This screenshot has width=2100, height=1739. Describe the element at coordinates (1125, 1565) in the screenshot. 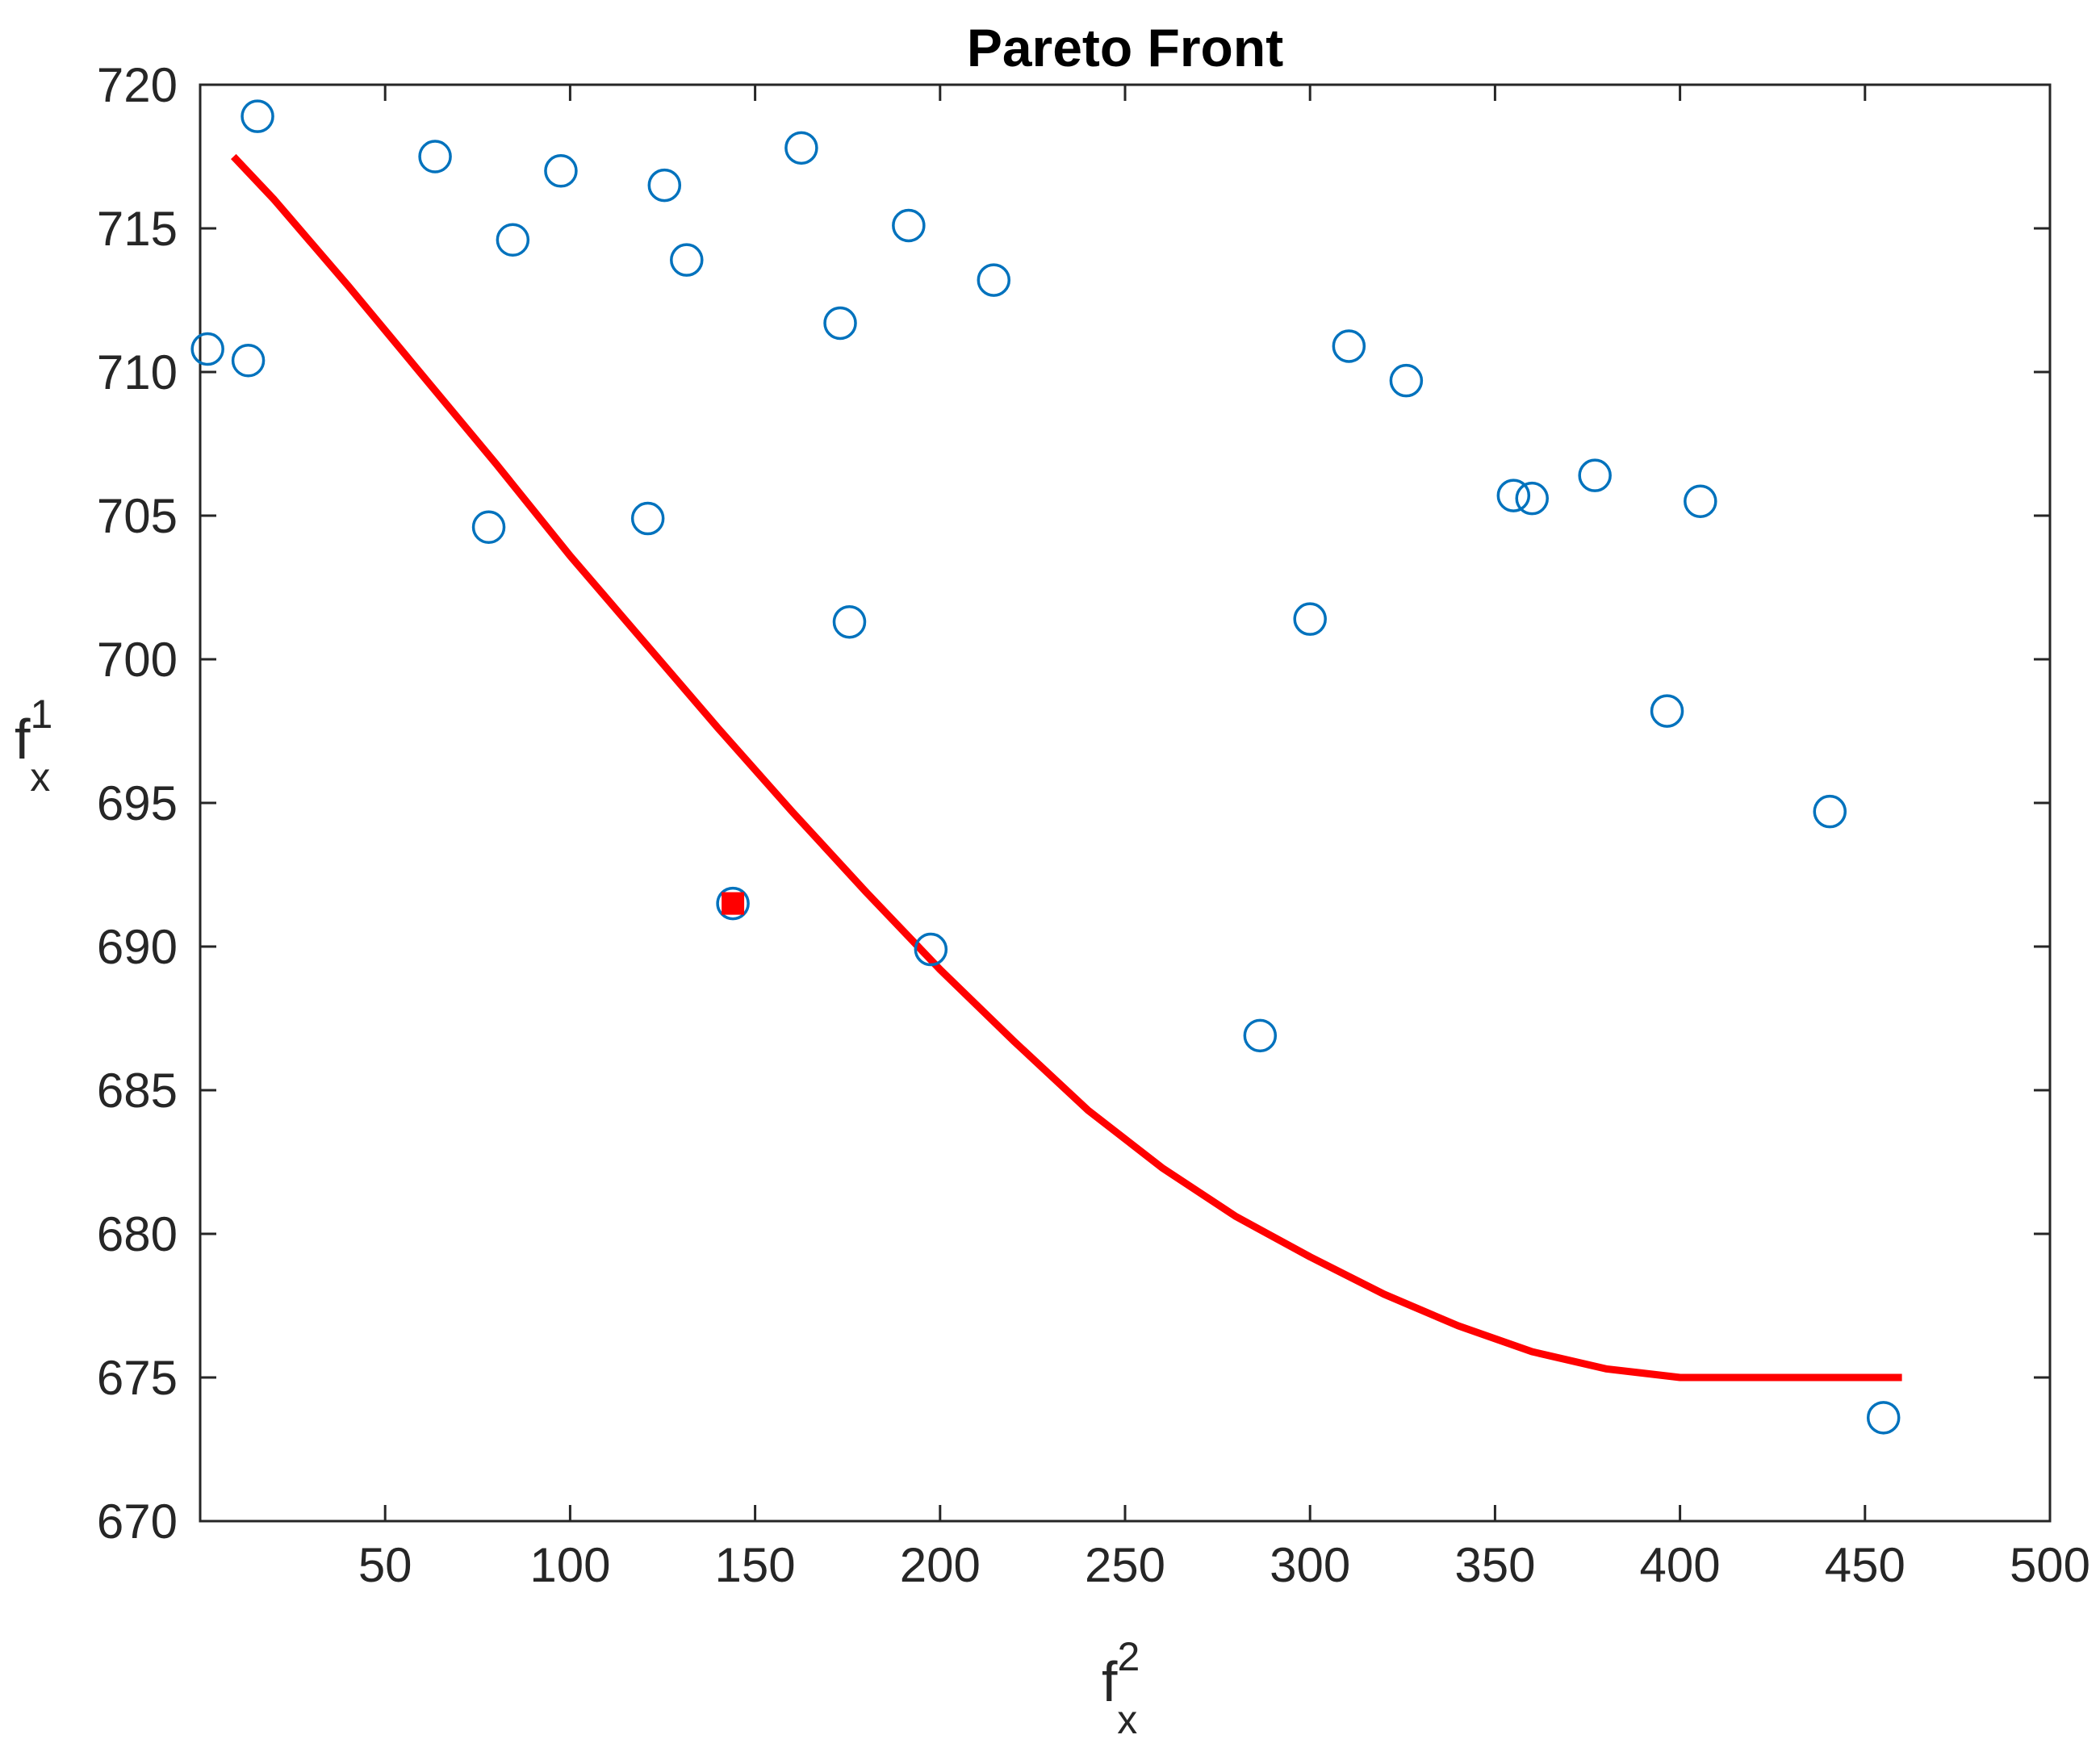

I see `x-tick-label: 250` at that location.